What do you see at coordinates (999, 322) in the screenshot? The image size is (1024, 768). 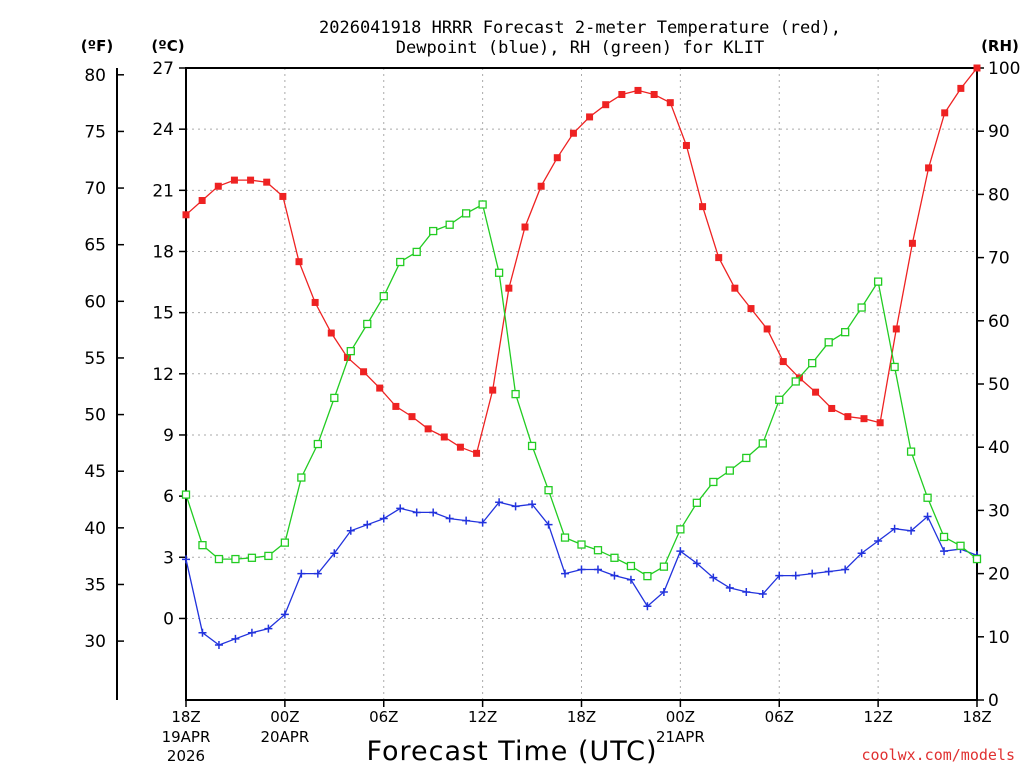 I see `rh-tick-label: 60` at bounding box center [999, 322].